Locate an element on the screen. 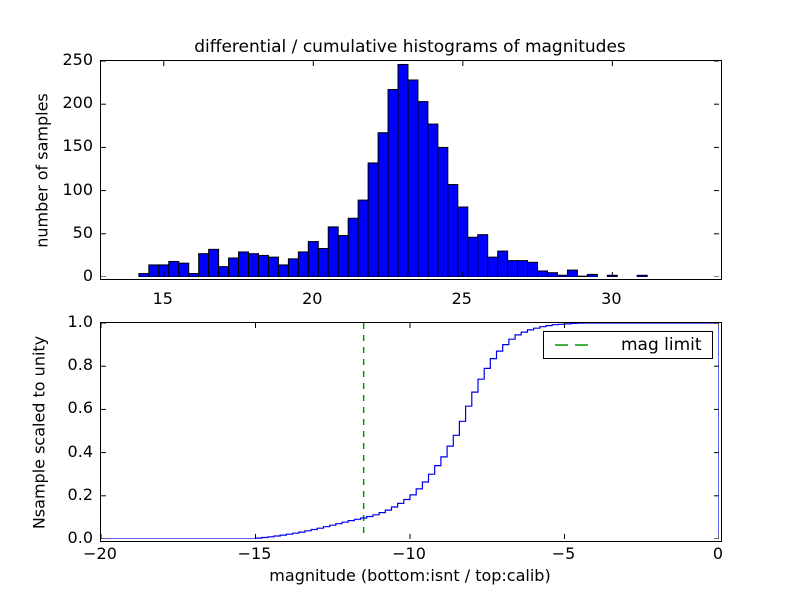 This screenshot has width=800, height=600. top-x-tick-label: 30 is located at coordinates (611, 298).